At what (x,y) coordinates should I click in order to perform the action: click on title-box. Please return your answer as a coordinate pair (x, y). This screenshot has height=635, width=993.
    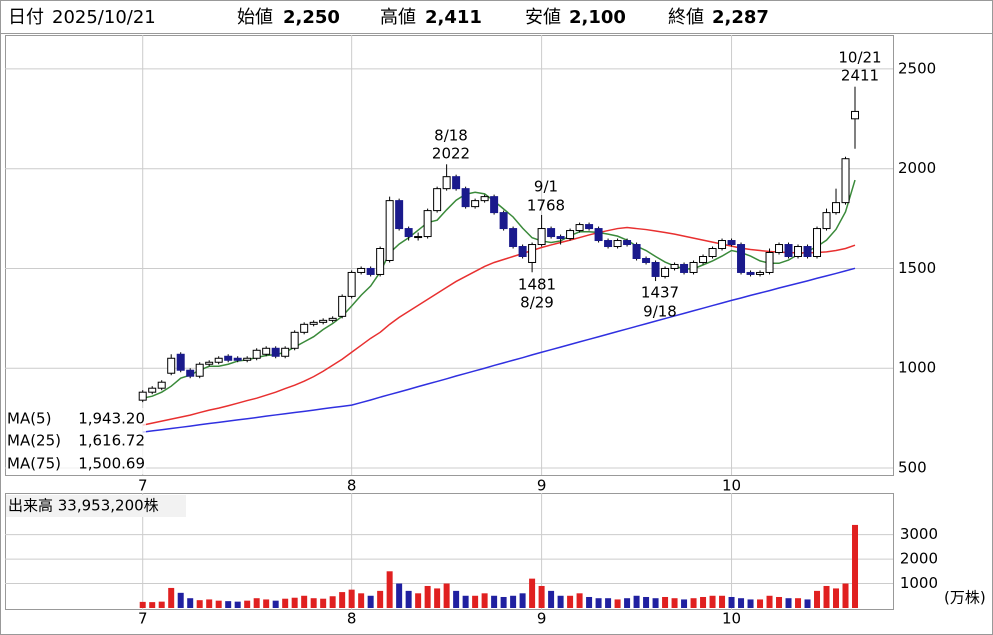
    Looking at the image, I should click on (96, 506).